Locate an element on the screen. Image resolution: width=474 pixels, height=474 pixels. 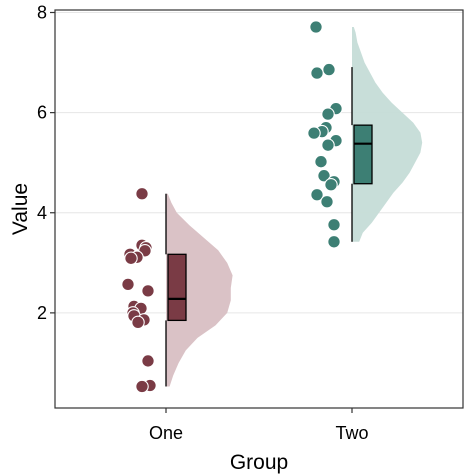
box-one is located at coordinates (177, 287).